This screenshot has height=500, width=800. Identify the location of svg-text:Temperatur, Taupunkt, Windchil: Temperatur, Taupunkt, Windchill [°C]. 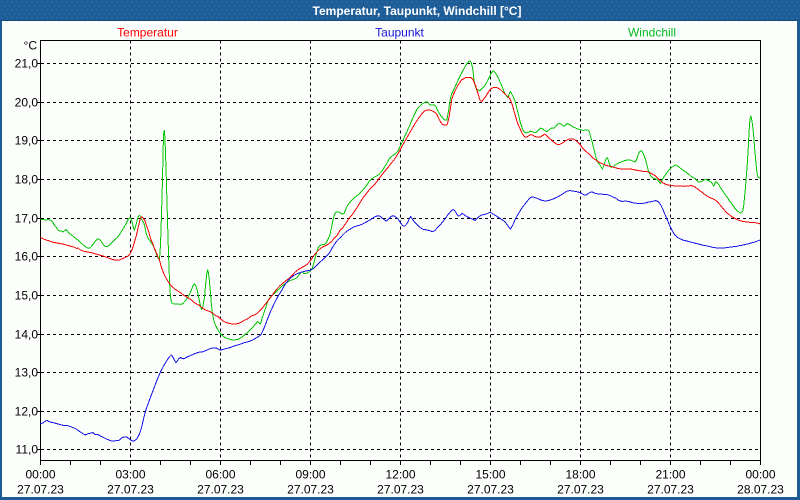
(417, 11).